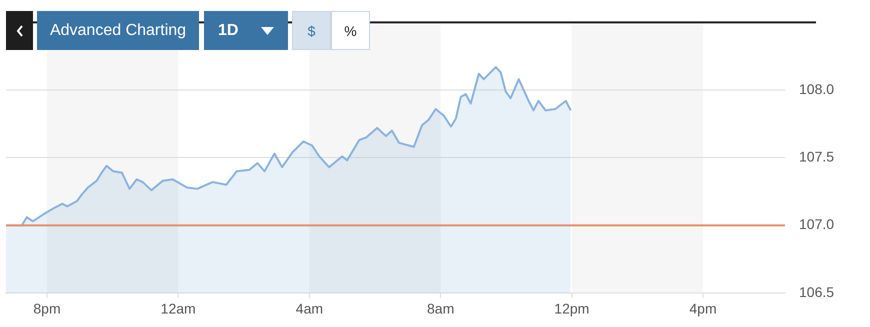 This screenshot has width=870, height=327. I want to click on currency-toggle: $, so click(311, 30).